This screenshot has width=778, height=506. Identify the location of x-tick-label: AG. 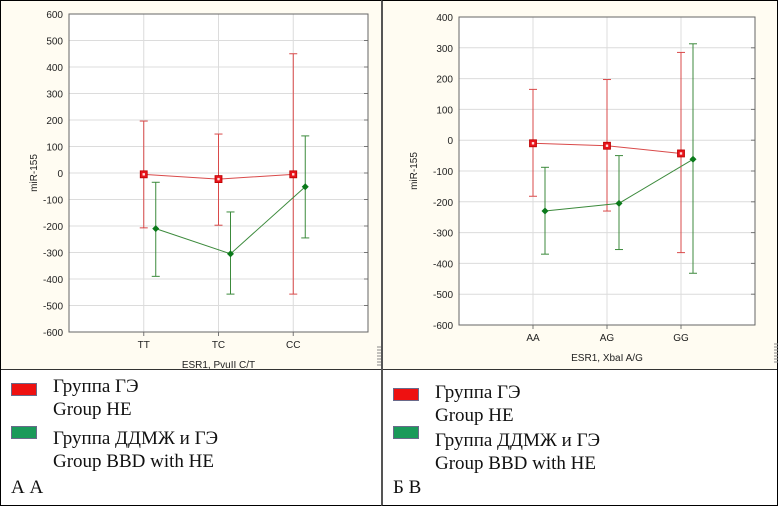
(607, 338).